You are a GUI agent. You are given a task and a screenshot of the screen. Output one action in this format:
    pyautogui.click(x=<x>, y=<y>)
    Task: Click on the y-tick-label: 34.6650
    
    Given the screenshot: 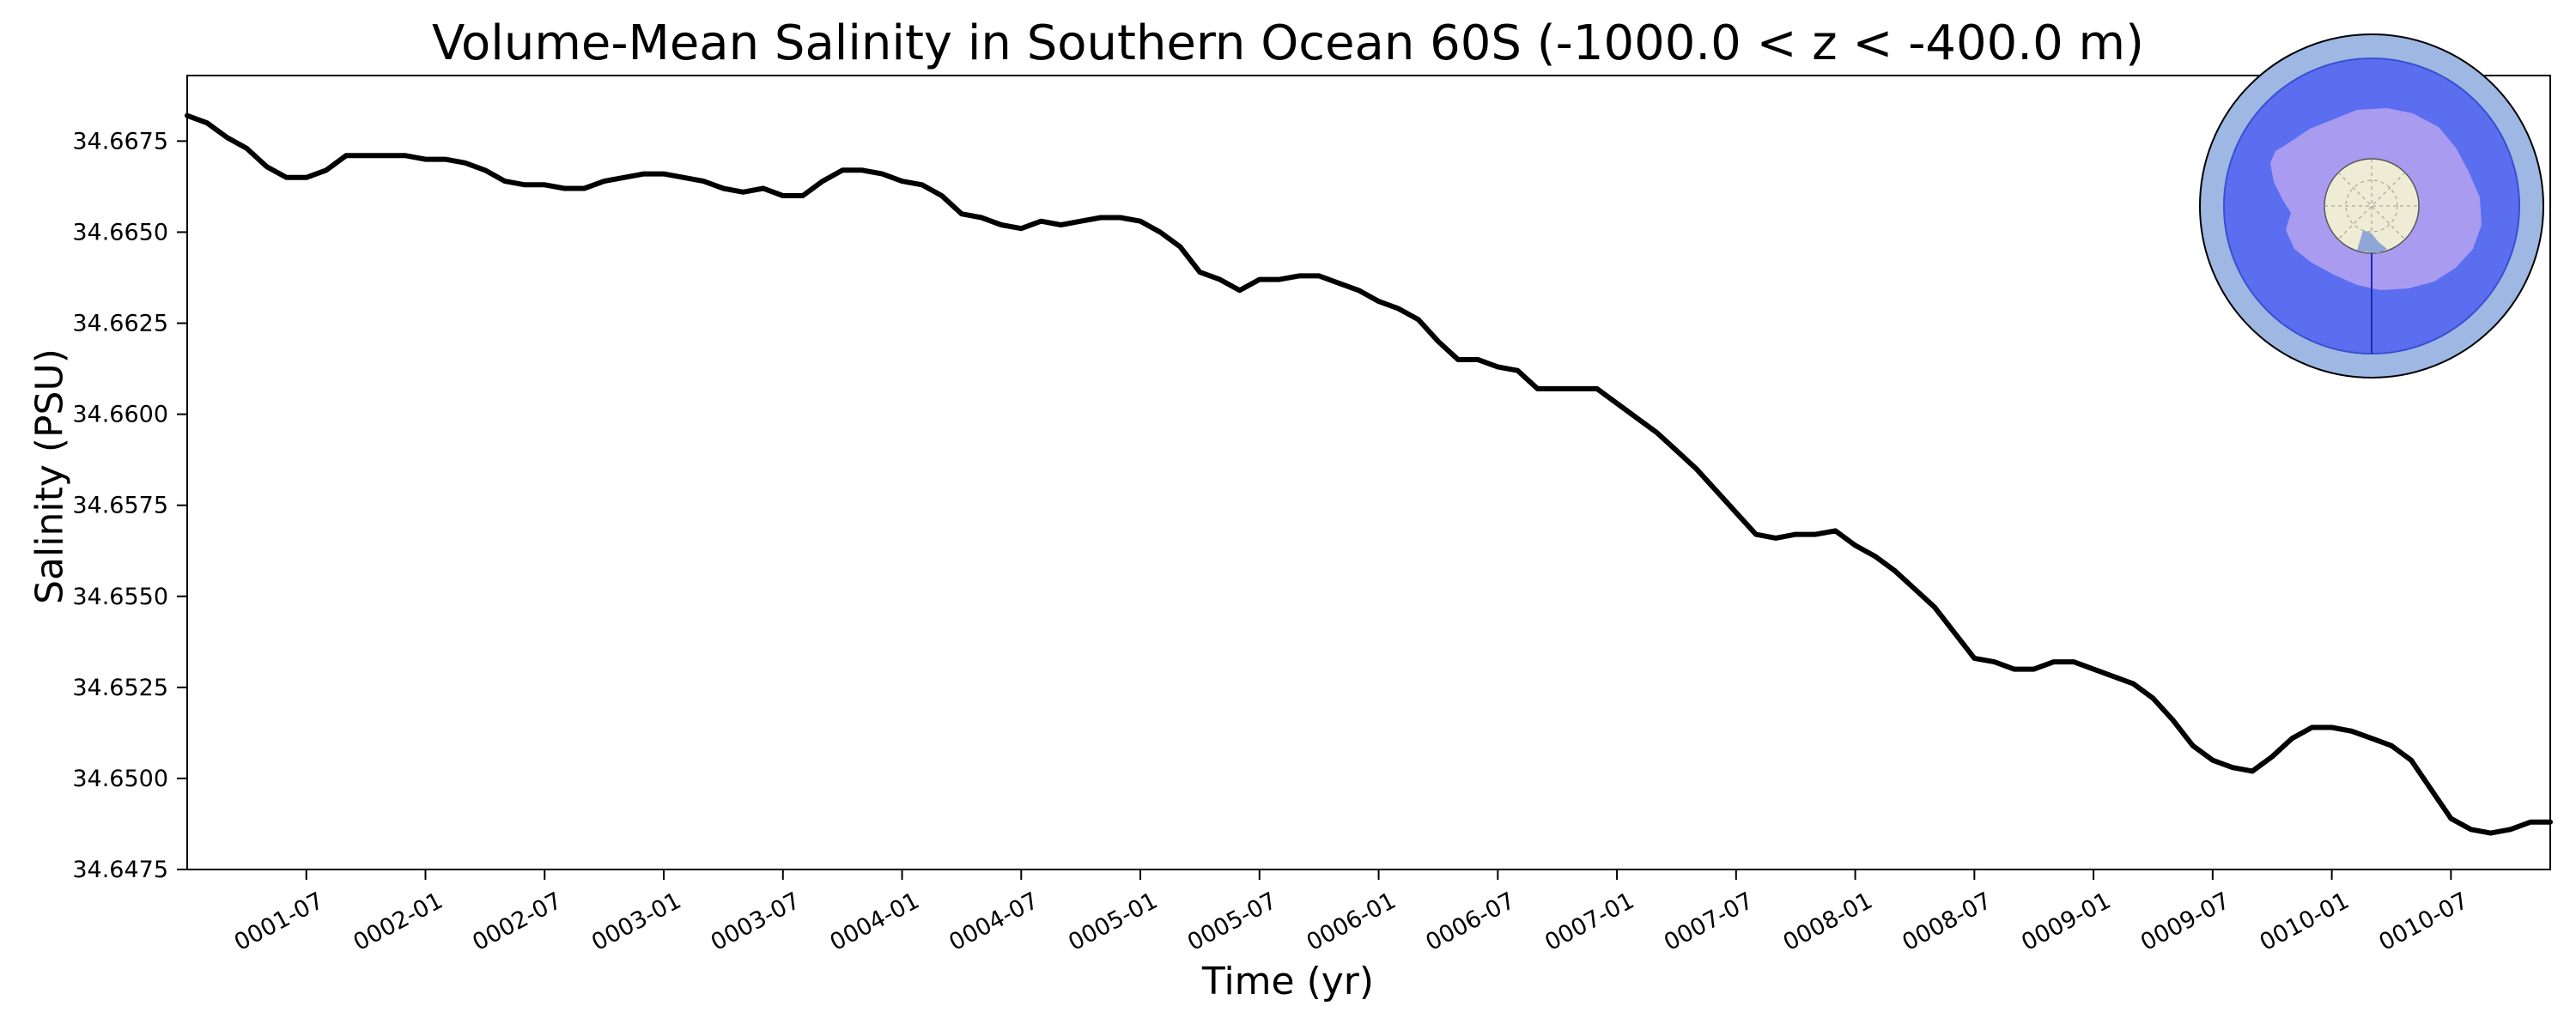 What is the action you would take?
    pyautogui.click(x=120, y=232)
    